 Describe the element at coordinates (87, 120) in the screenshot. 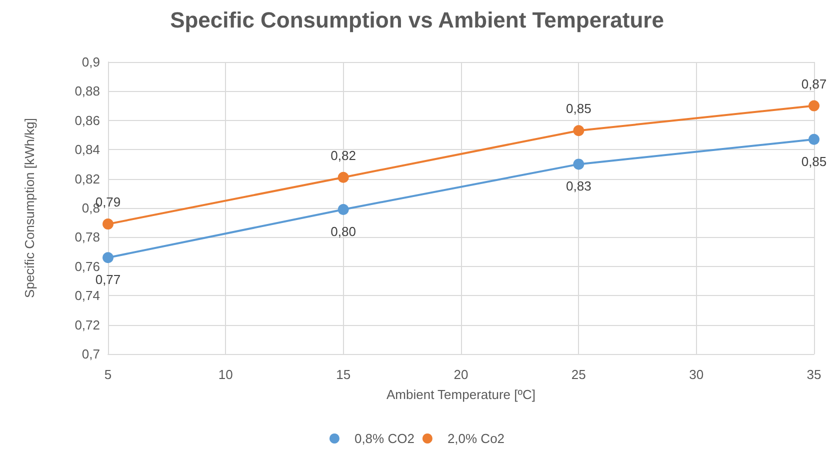

I see `y-tick-label: 0,86` at that location.